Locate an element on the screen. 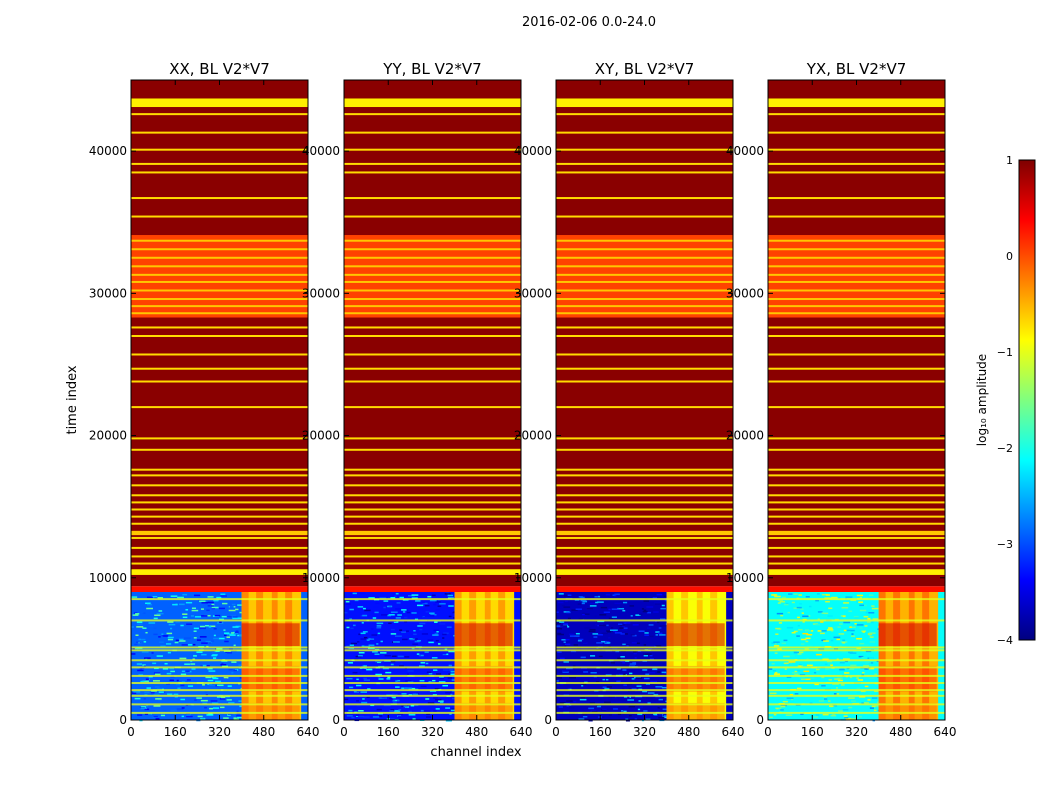  x-tick-label: 640 is located at coordinates (733, 732).